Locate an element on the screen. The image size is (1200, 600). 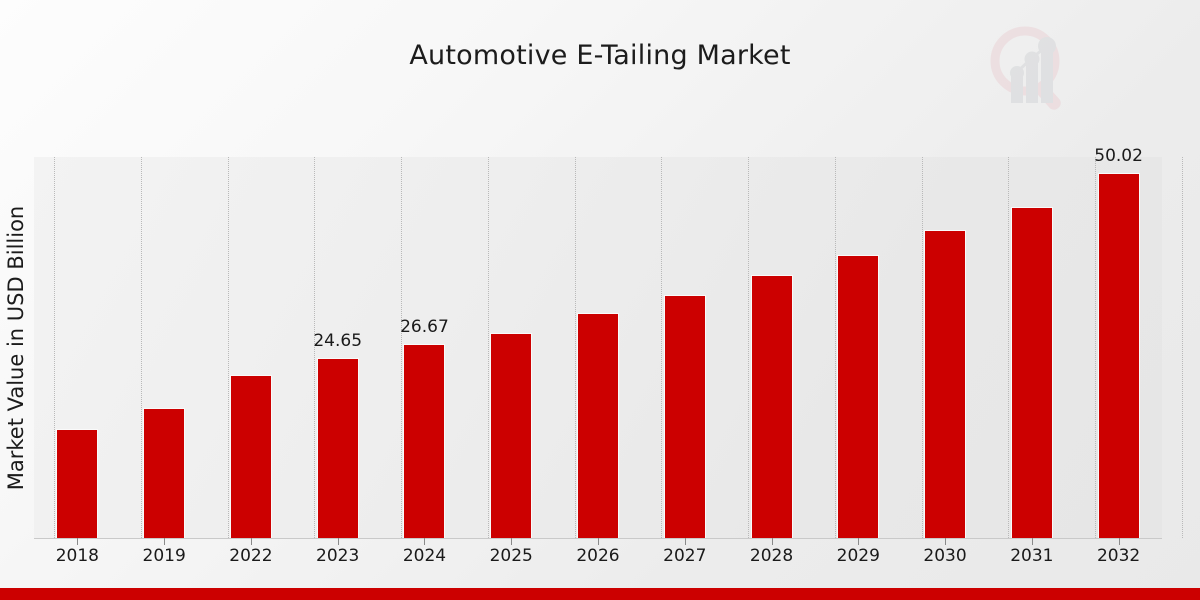
bar-2026 is located at coordinates (598, 426).